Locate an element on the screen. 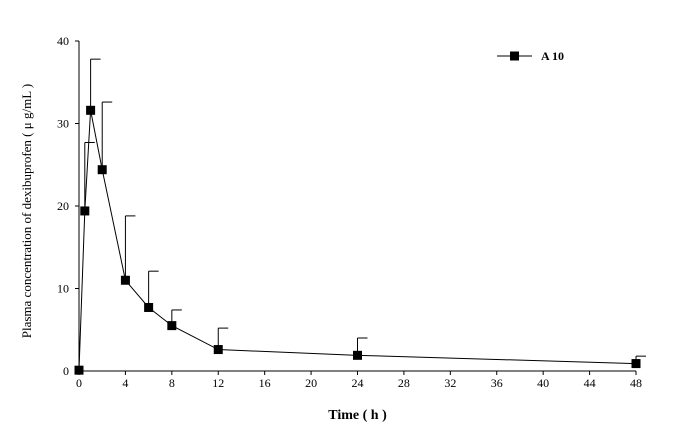 Image resolution: width=673 pixels, height=446 pixels. y-tick-label: 40 is located at coordinates (63, 41).